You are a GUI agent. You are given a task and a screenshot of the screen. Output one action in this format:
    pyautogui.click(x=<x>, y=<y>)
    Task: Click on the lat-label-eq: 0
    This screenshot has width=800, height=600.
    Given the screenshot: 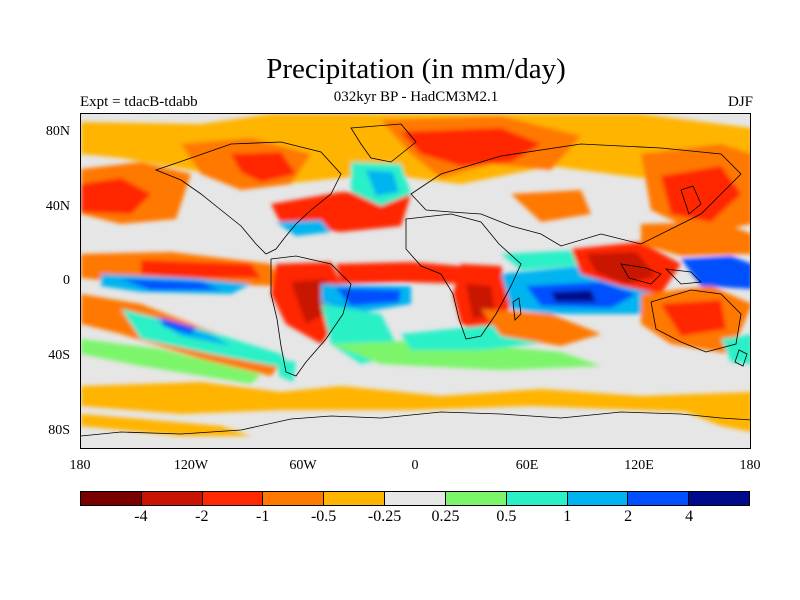 What is the action you would take?
    pyautogui.click(x=66, y=280)
    